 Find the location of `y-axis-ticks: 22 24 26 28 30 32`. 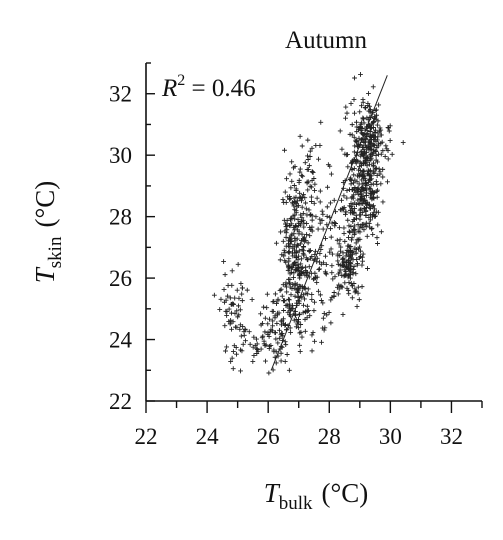

y-axis-ticks: 22 24 26 28 30 32 is located at coordinates (132, 238).